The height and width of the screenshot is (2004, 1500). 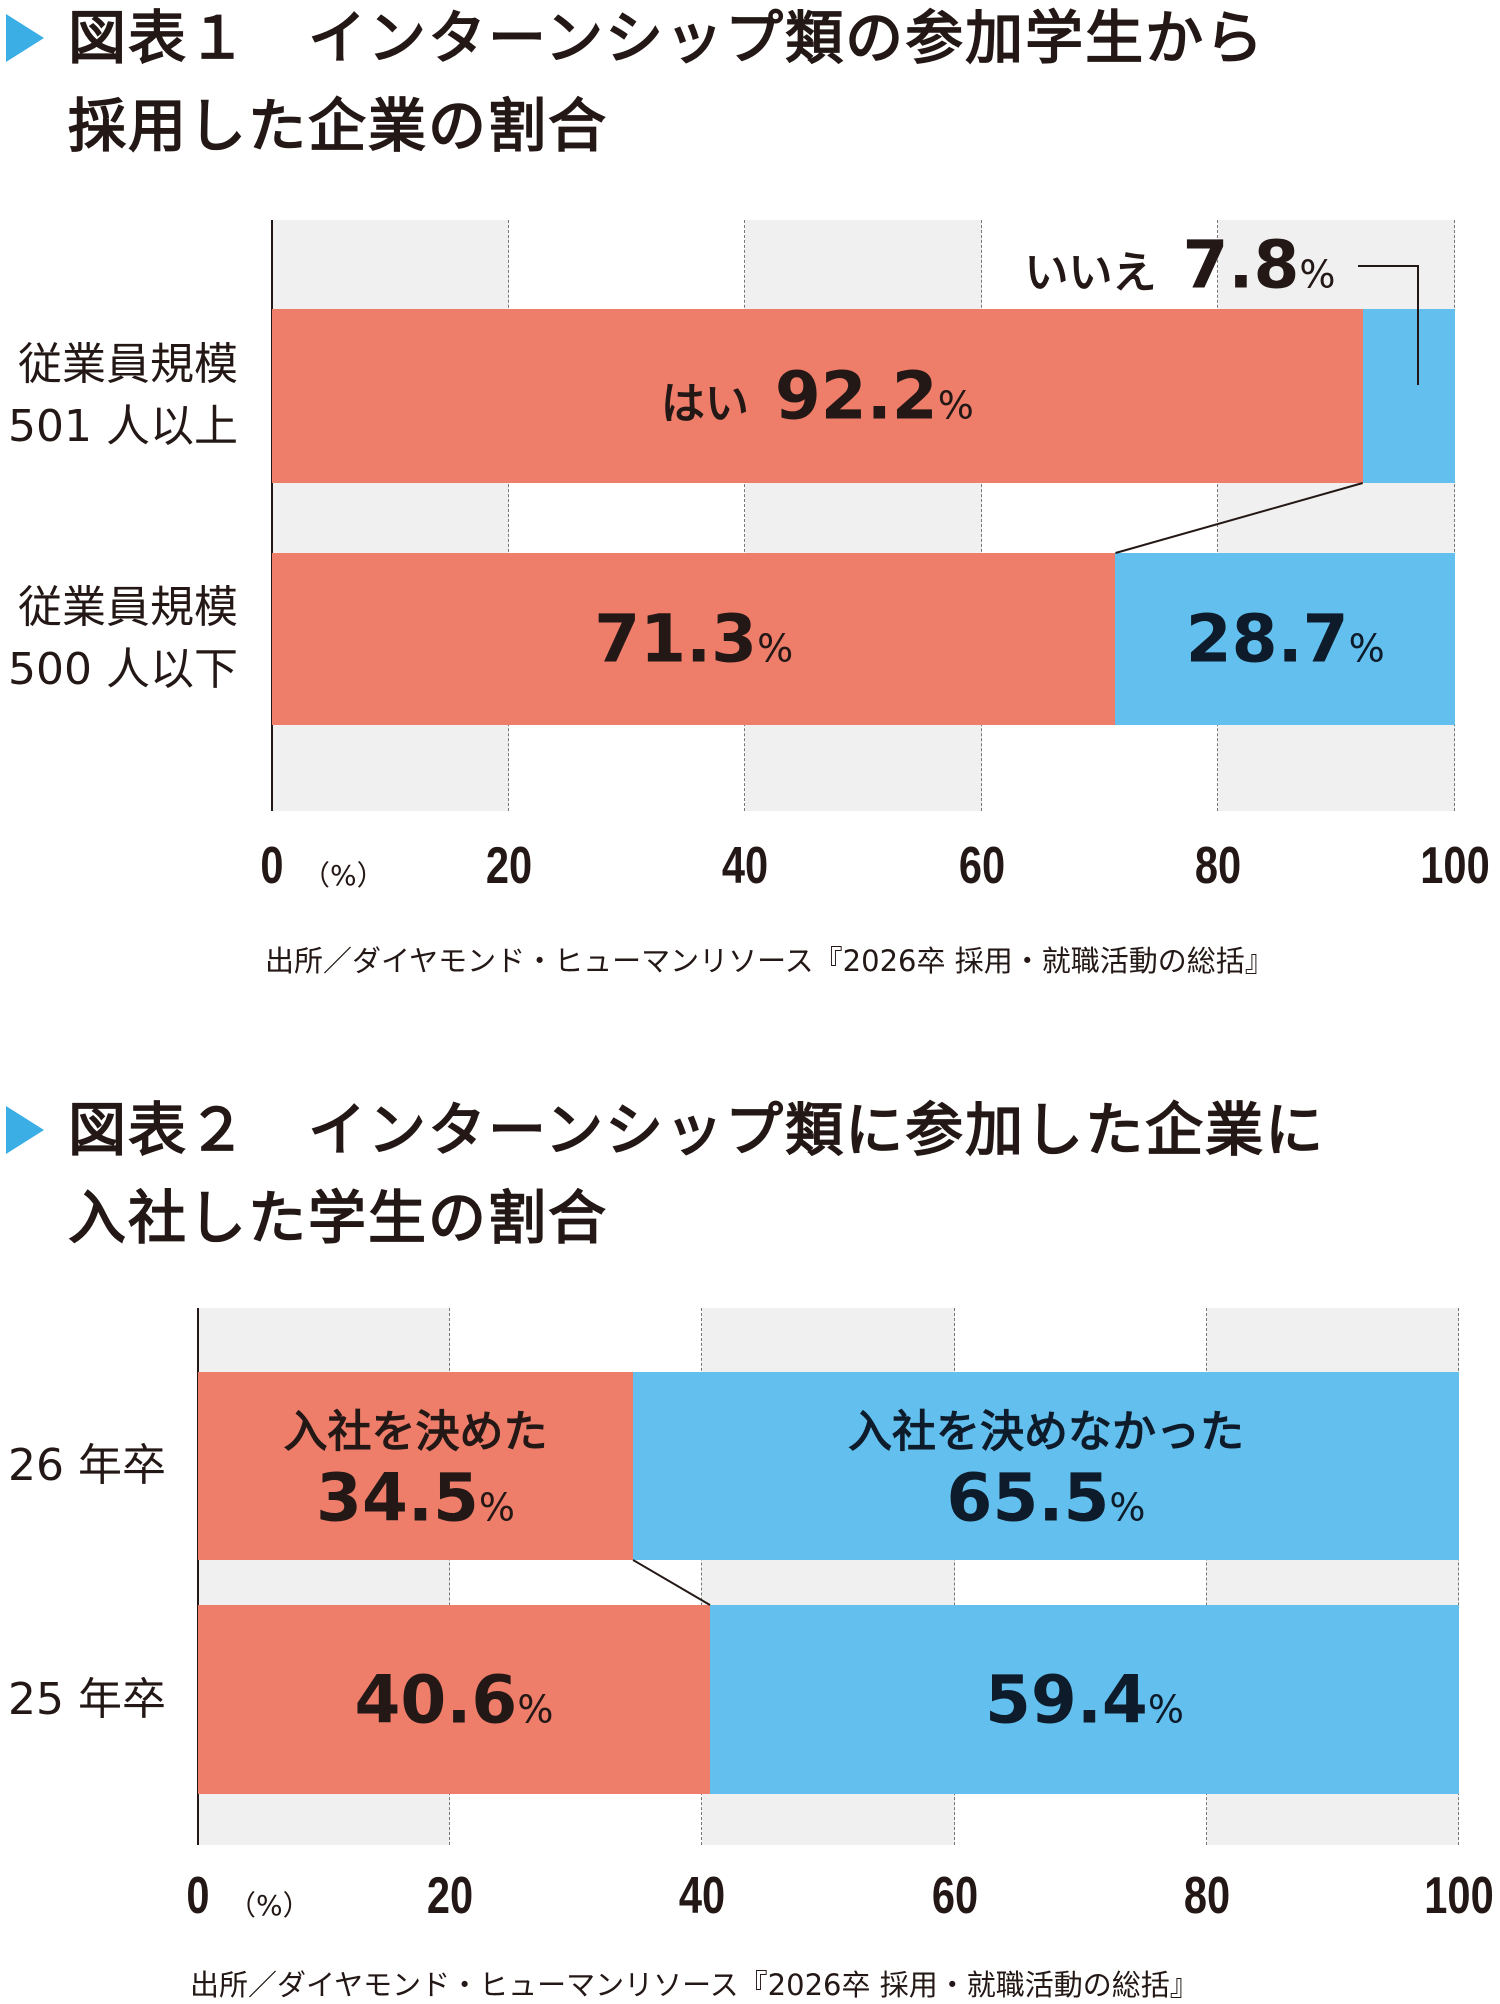 I want to click on category-label: 25 年卒, so click(x=83, y=1700).